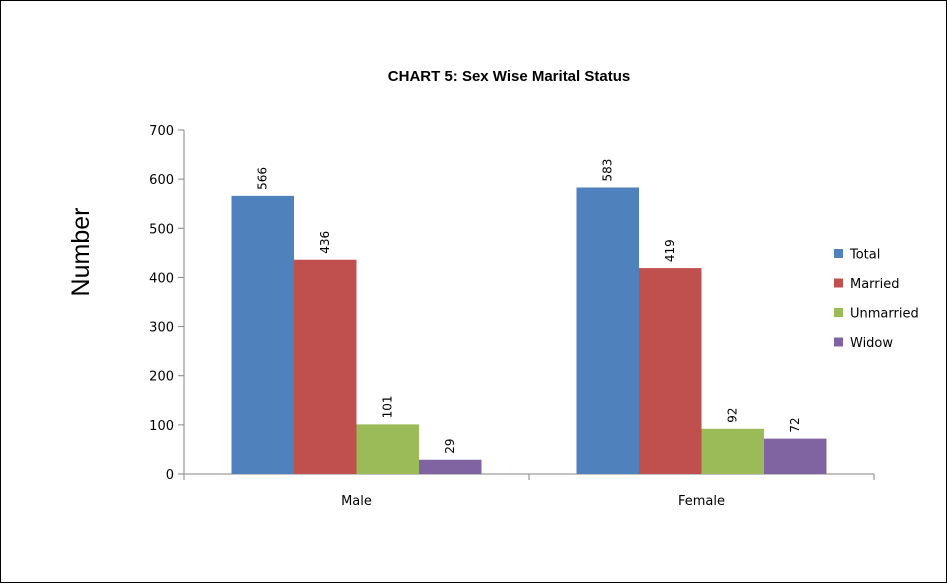 The height and width of the screenshot is (584, 947). Describe the element at coordinates (732, 451) in the screenshot. I see `bar-unmarried-female` at that location.